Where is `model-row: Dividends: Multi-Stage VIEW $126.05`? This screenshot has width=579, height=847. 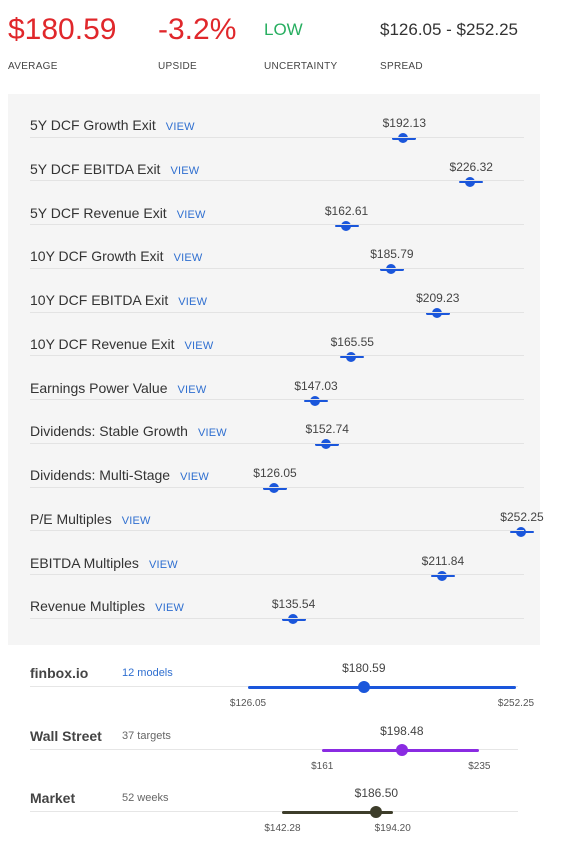 model-row: Dividends: Multi-Stage VIEW $126.05 is located at coordinates (277, 468).